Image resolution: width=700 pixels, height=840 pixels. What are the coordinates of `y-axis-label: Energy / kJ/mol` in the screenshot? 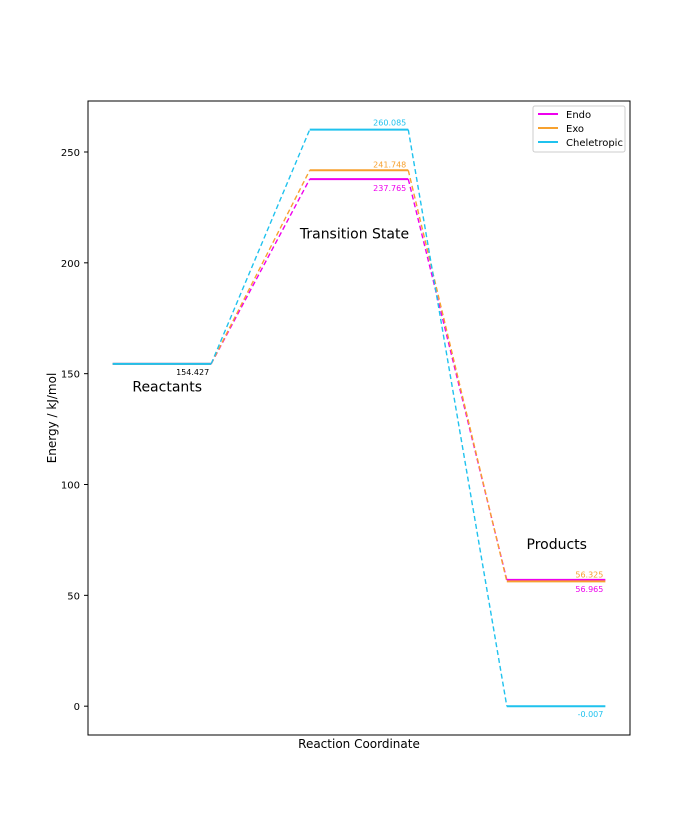 It's located at (52, 418).